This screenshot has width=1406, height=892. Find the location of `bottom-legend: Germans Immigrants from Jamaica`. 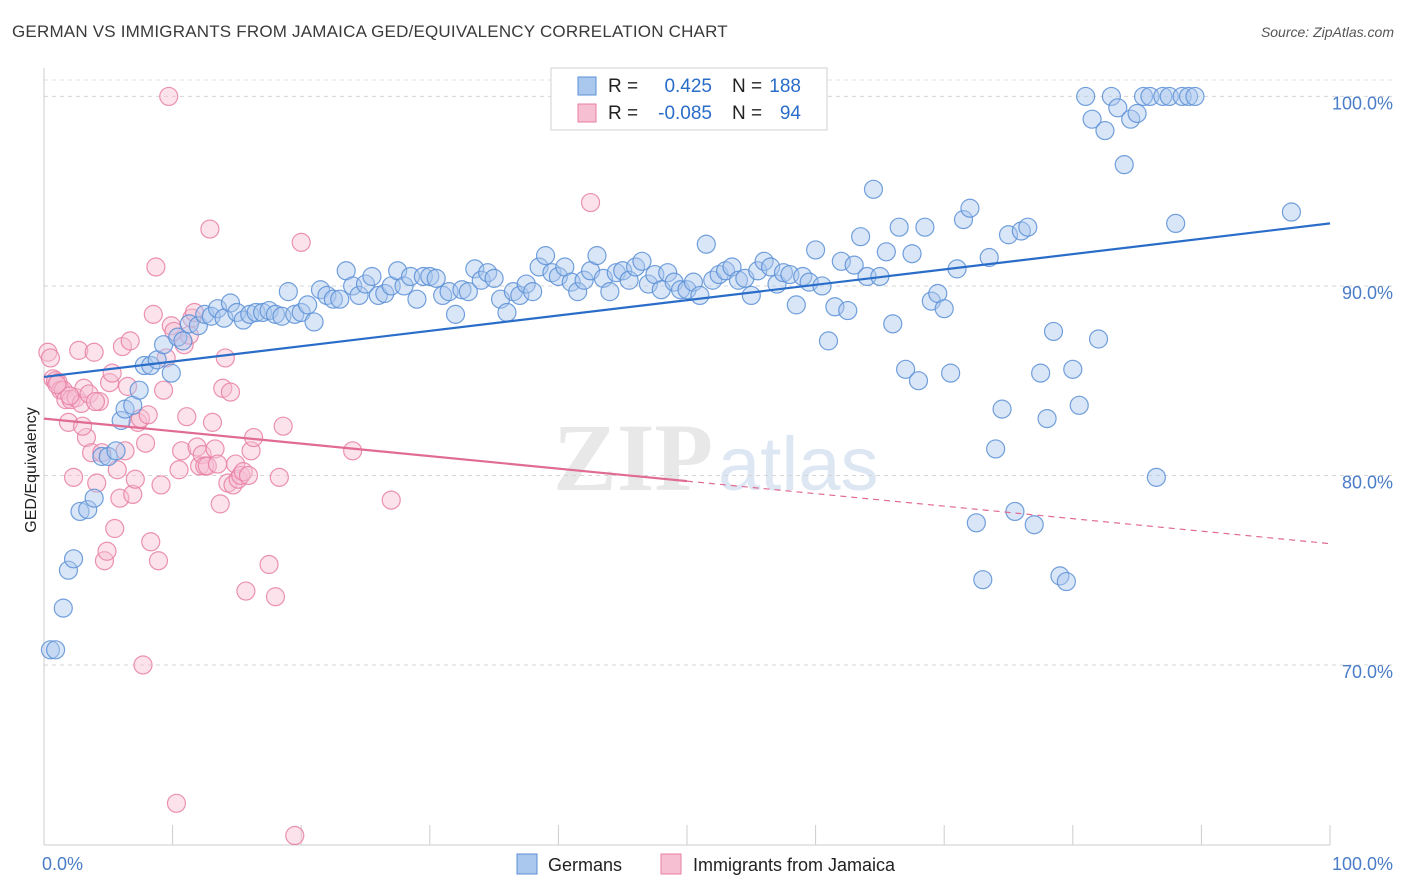

bottom-legend: Germans Immigrants from Jamaica is located at coordinates (706, 864).